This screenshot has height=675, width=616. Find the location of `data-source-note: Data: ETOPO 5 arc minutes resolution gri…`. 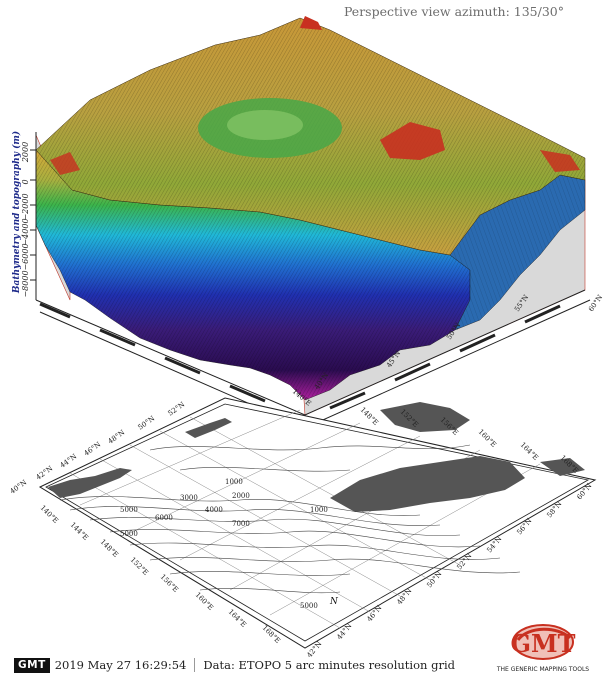

data-source-note: Data: ETOPO 5 arc minutes resolution gri… is located at coordinates (329, 665).